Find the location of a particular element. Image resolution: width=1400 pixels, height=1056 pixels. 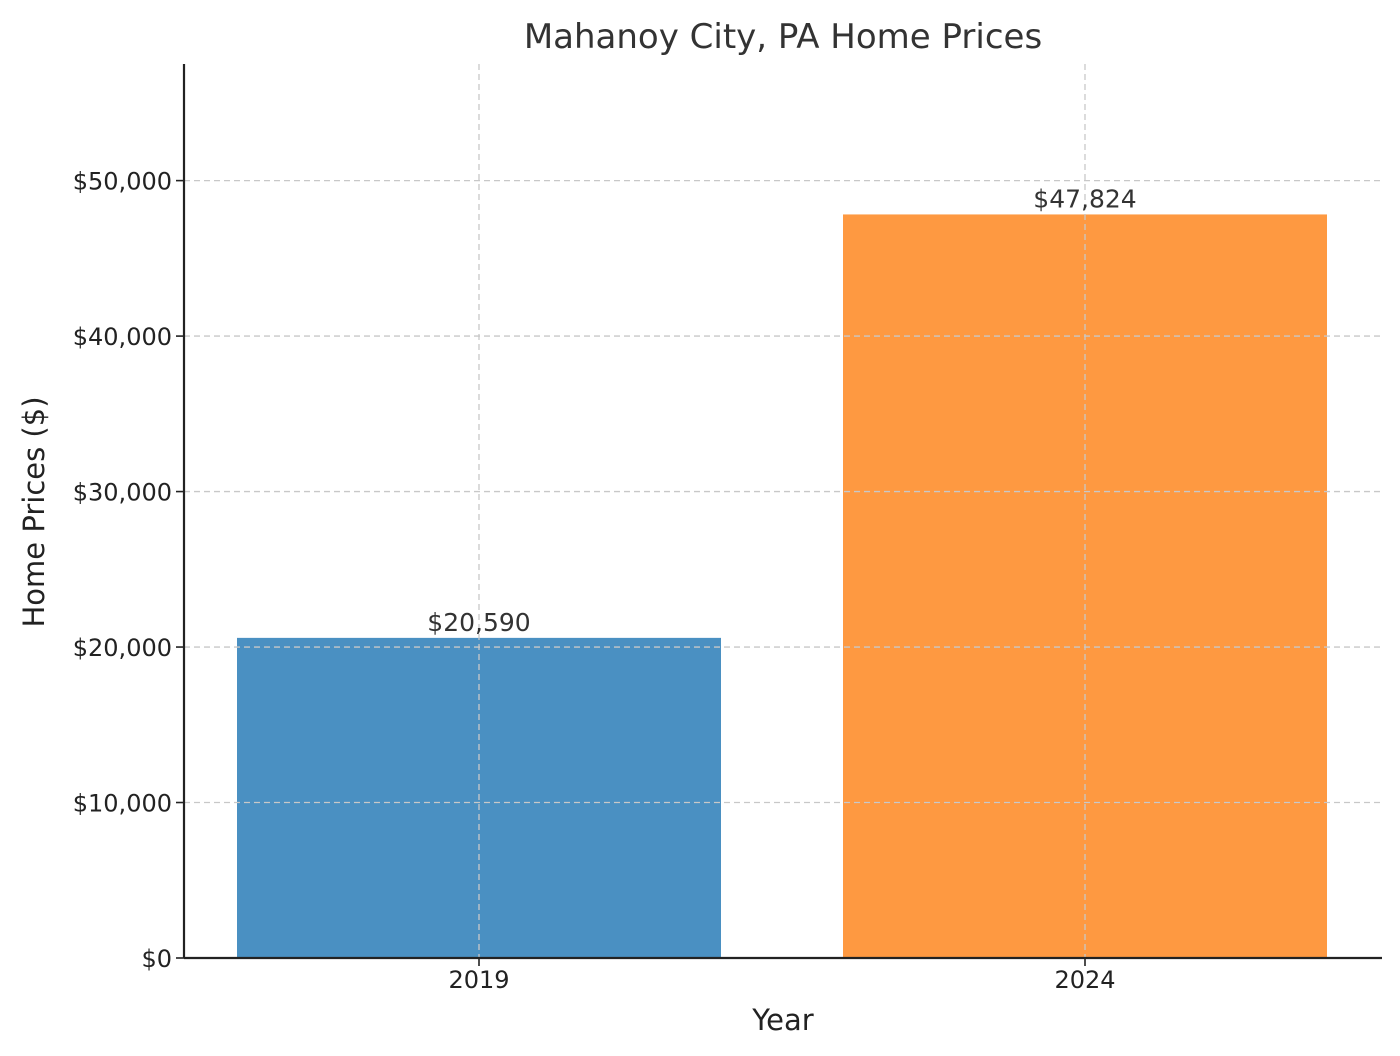

y-axis-label: Home Prices ($) is located at coordinates (34, 511).